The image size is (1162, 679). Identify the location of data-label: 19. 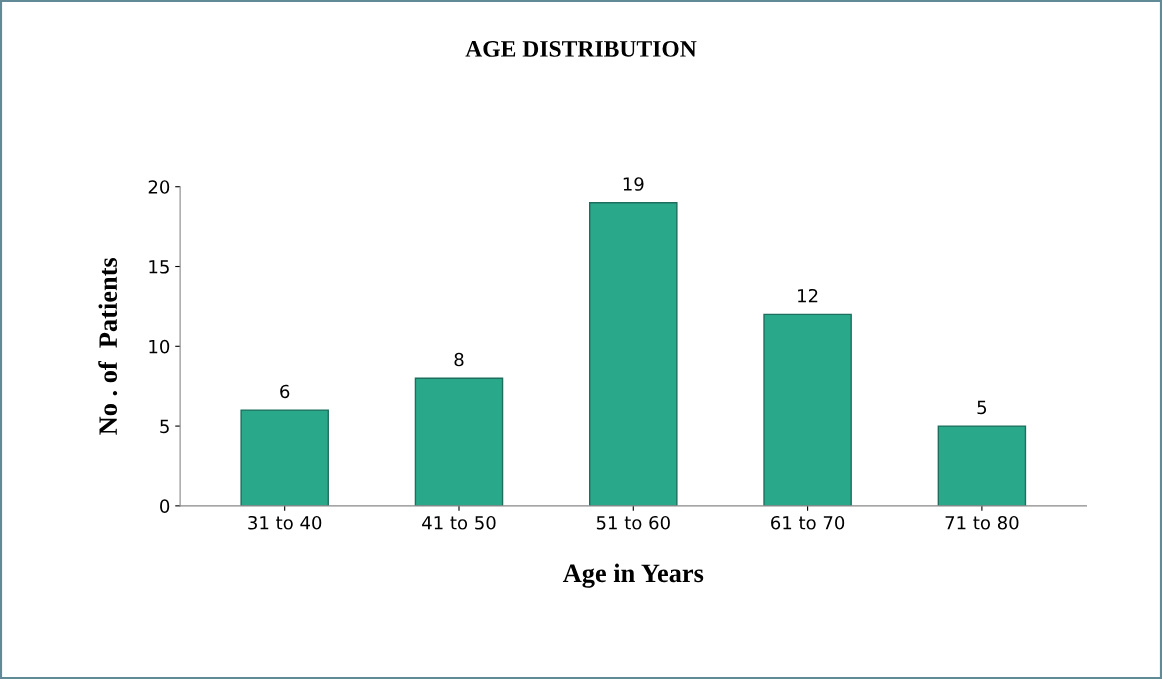
(633, 184).